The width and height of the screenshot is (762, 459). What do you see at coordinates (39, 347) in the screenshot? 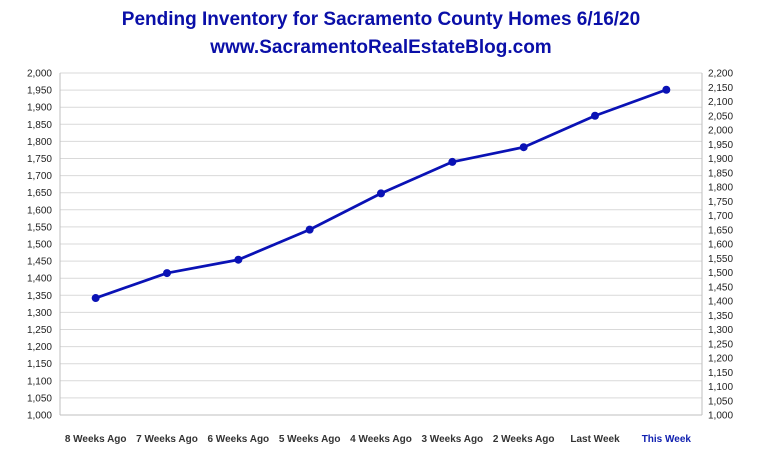
I see `y-tick-label: 1,200` at bounding box center [39, 347].